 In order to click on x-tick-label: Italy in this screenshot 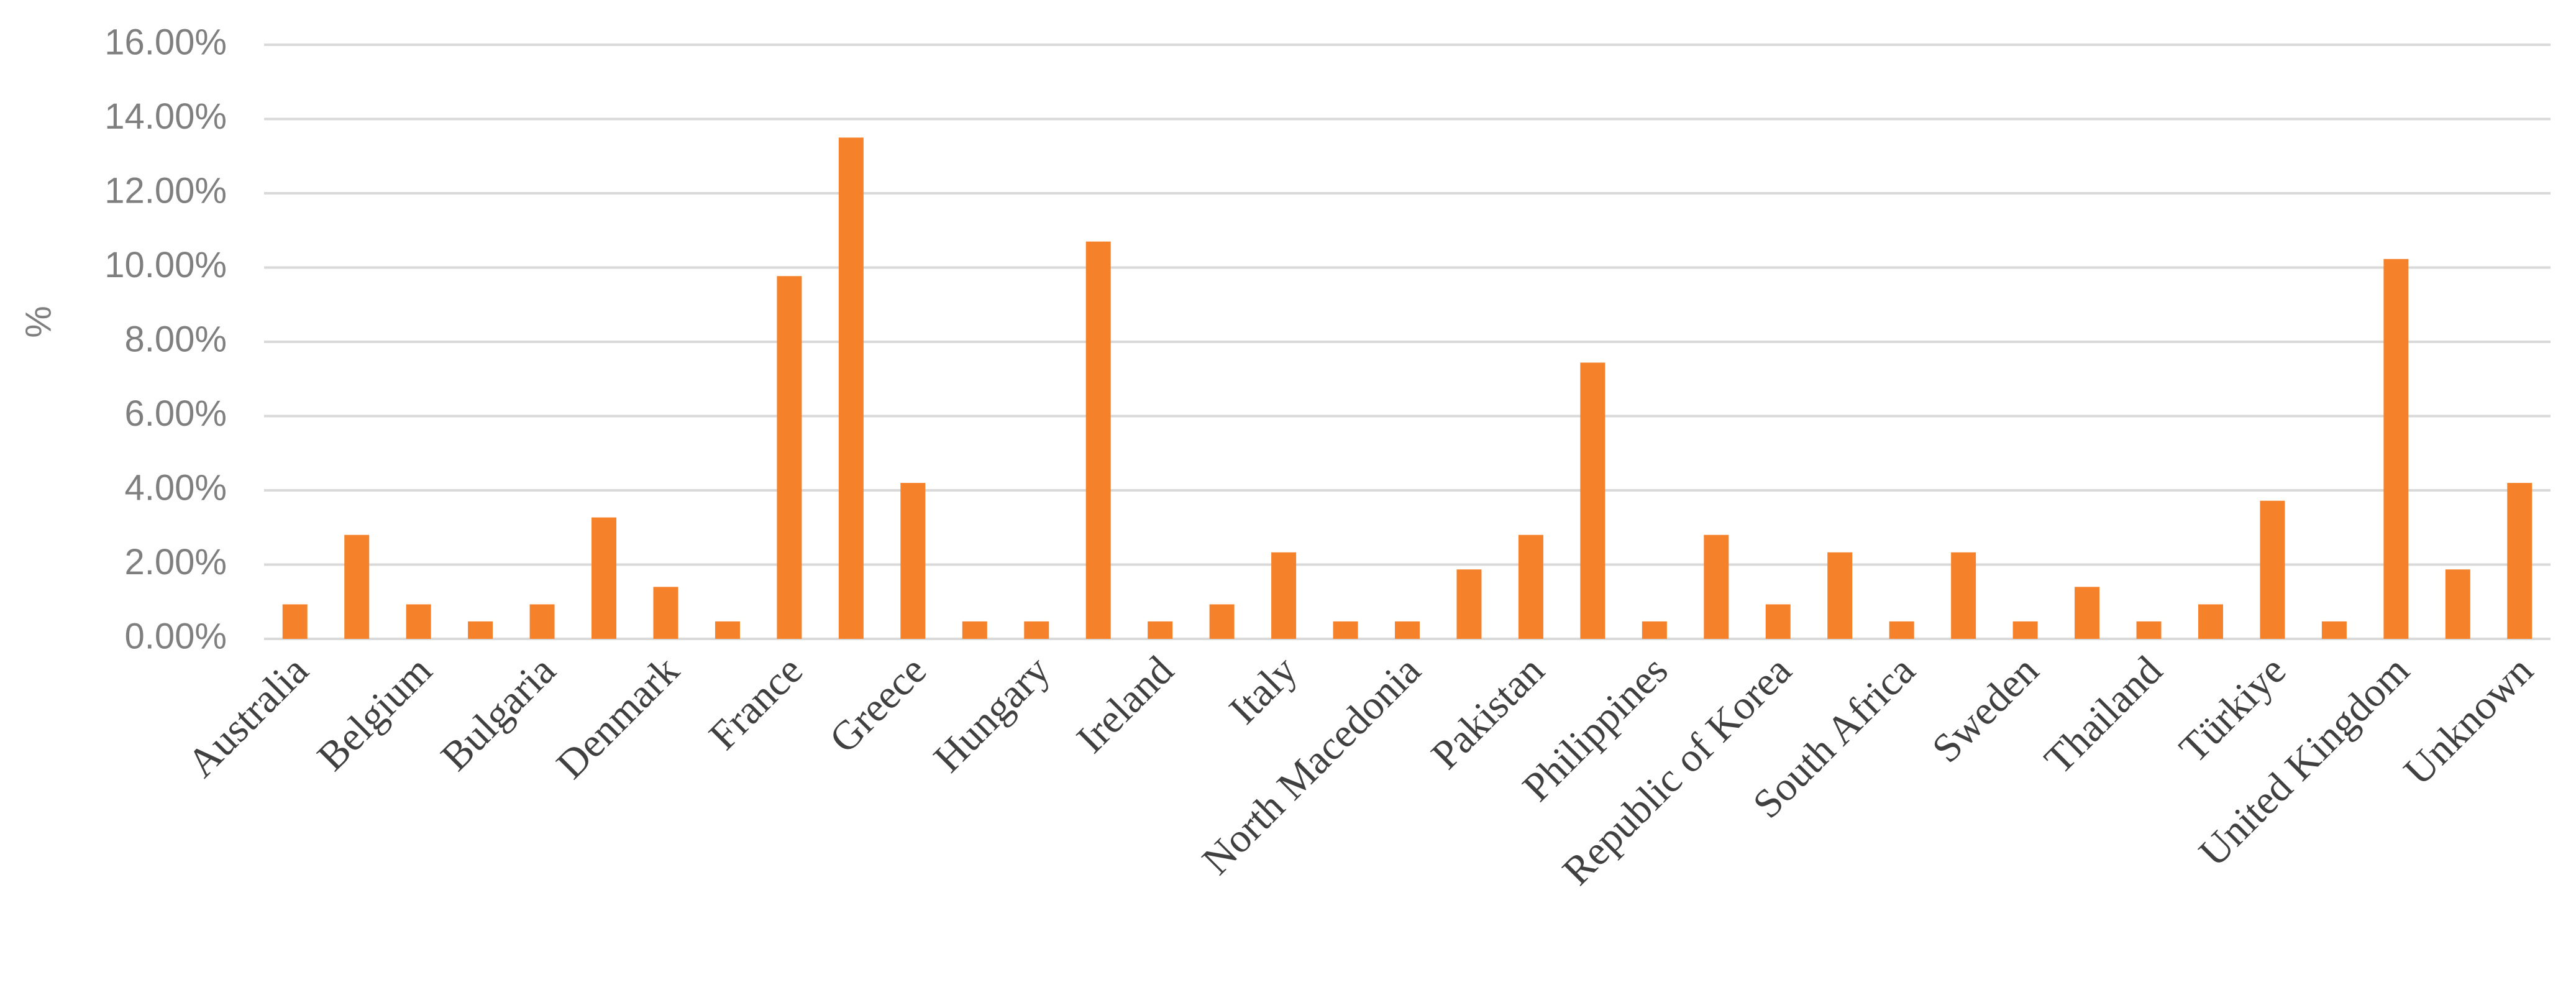, I will do `click(1263, 690)`.